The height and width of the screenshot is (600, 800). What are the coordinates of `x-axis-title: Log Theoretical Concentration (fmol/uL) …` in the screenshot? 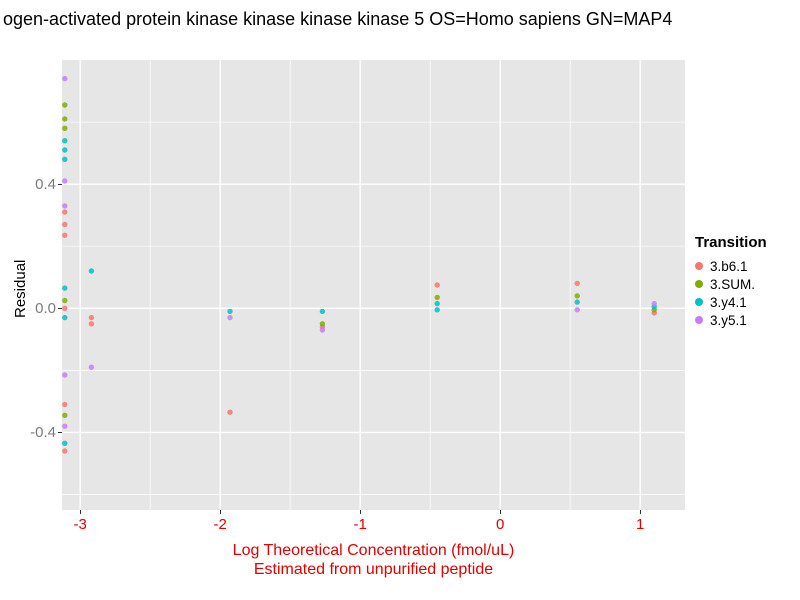 It's located at (373, 560).